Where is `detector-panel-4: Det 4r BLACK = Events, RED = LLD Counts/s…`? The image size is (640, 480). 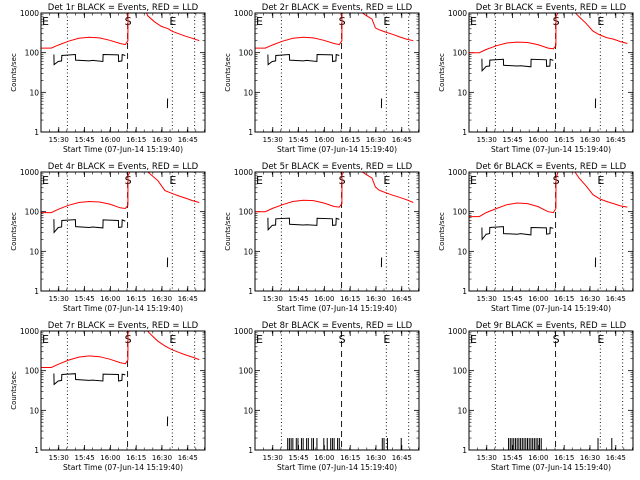 detector-panel-4: Det 4r BLACK = Events, RED = LLD Counts/s… is located at coordinates (108, 237).